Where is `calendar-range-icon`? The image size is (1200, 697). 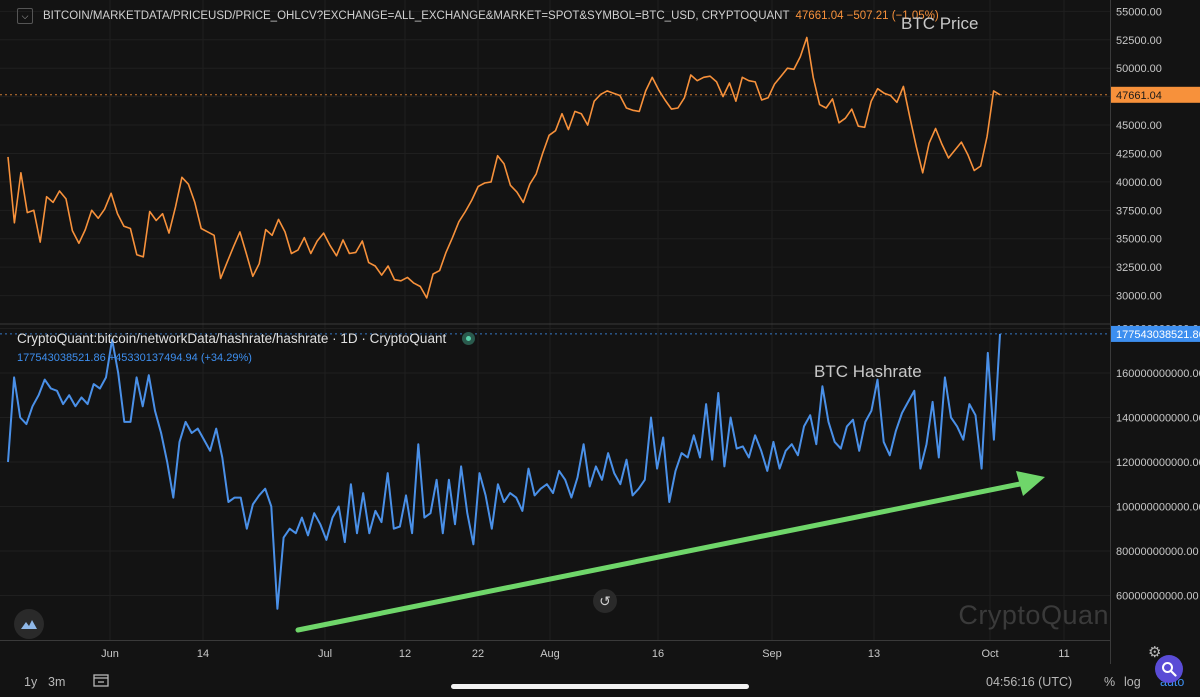
calendar-range-icon is located at coordinates (101, 680).